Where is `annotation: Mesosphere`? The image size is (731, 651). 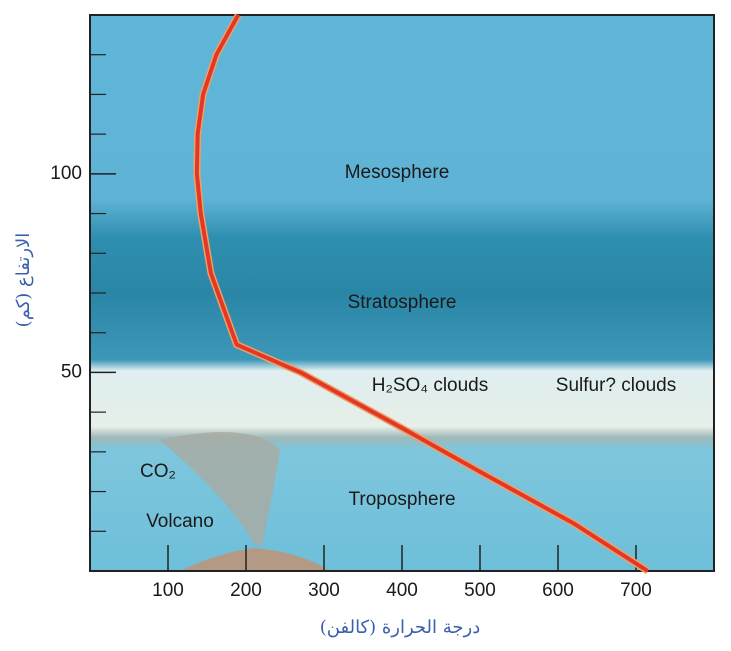
annotation: Mesosphere is located at coordinates (397, 172).